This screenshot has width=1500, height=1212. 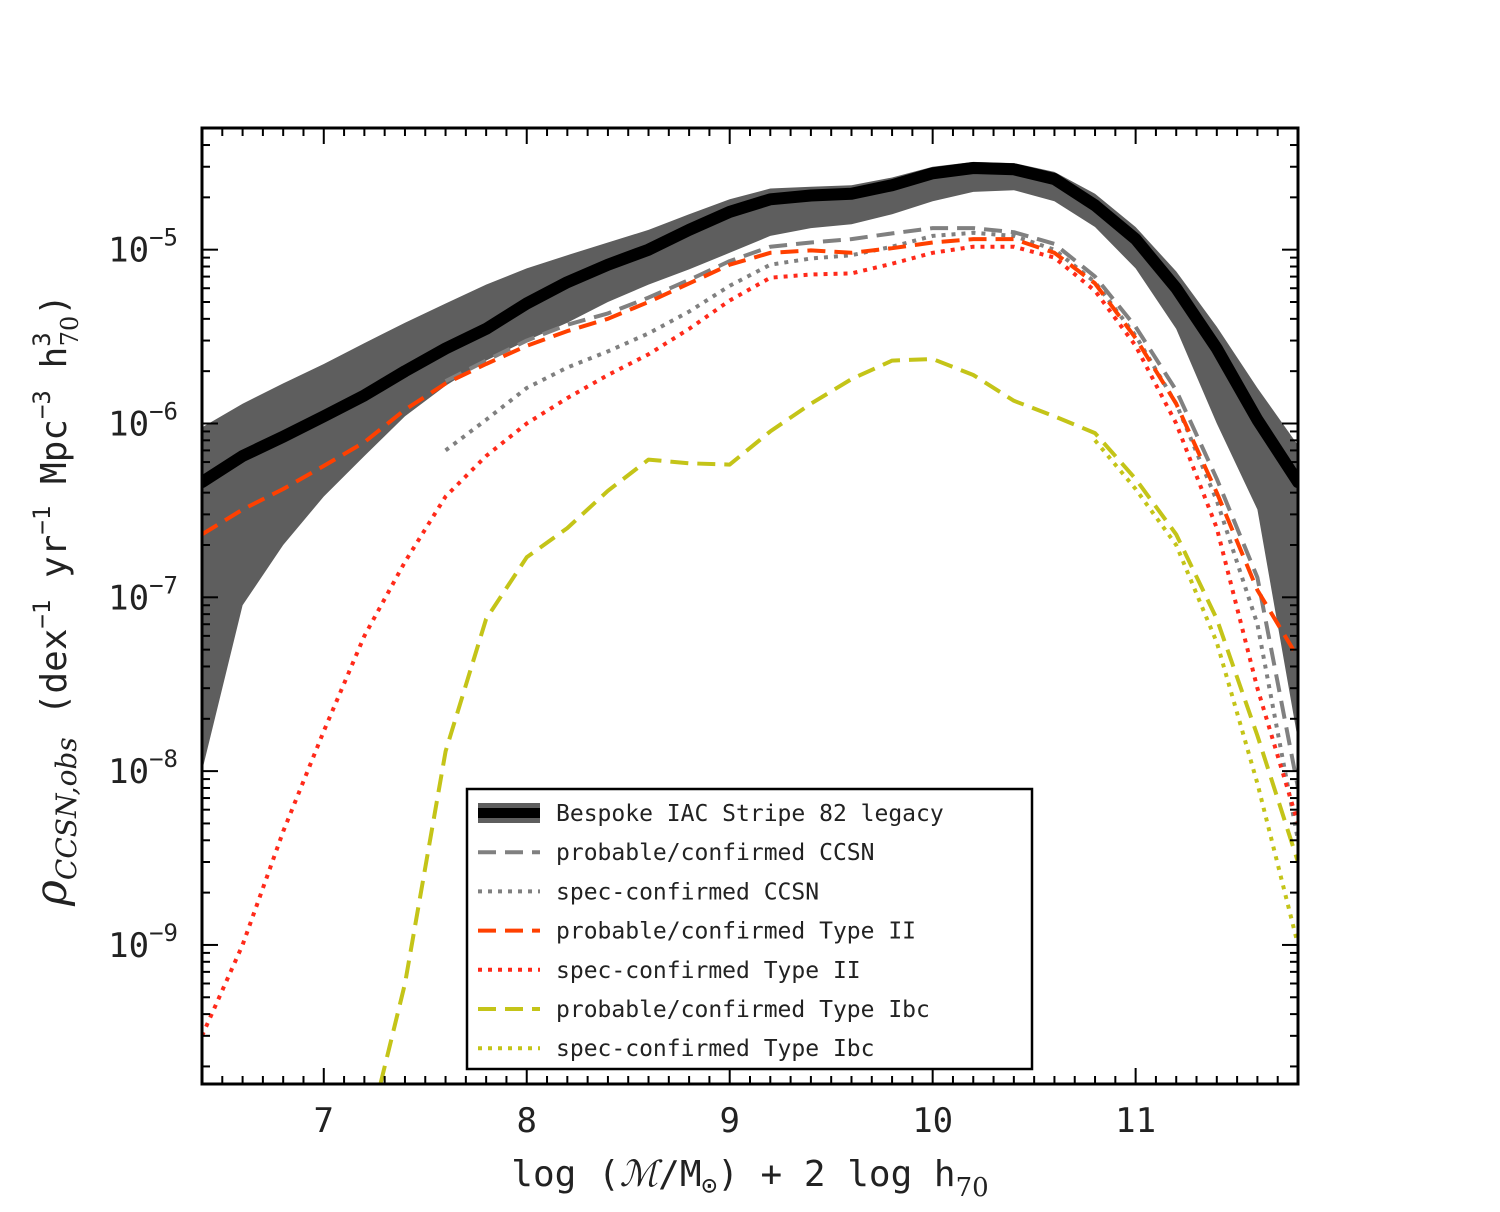 I want to click on y-tick-label: 10⁻⁹, so click(x=143, y=942).